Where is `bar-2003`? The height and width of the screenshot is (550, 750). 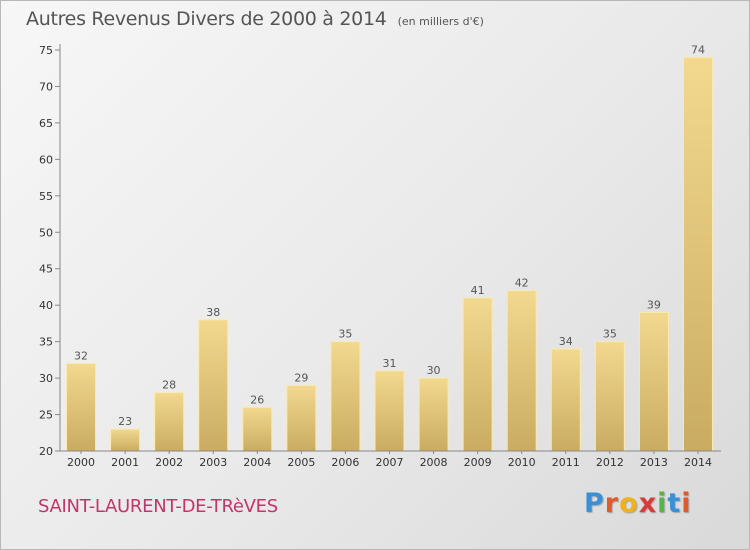 bar-2003 is located at coordinates (213, 385).